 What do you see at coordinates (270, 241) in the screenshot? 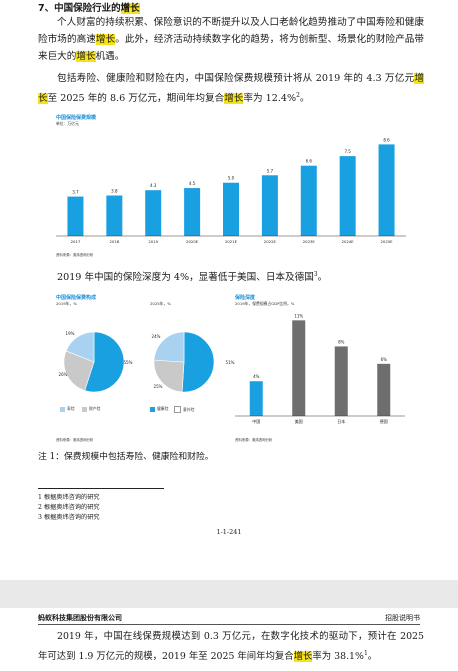
I see `x-tick-label: 2022E` at bounding box center [270, 241].